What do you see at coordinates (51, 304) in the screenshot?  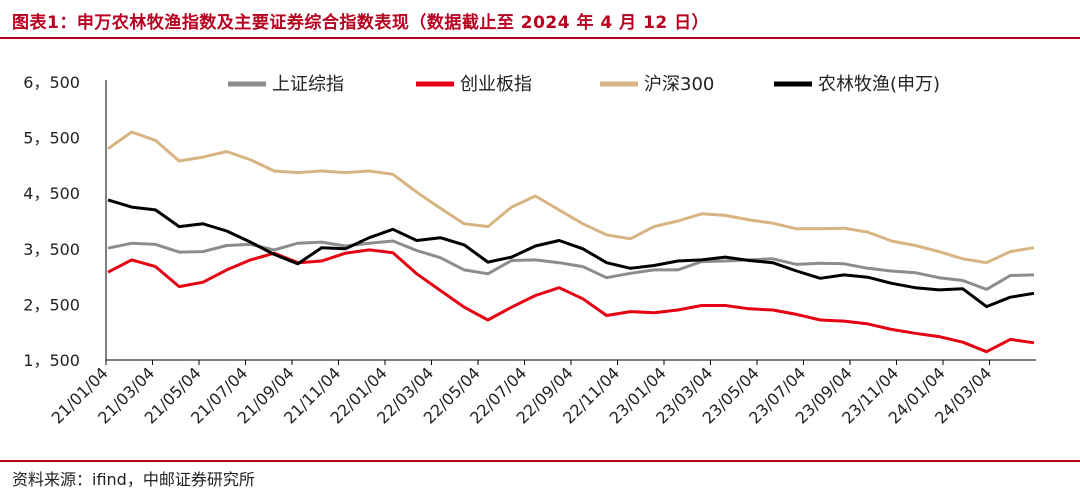 I see `y-tick-label: 2，500` at bounding box center [51, 304].